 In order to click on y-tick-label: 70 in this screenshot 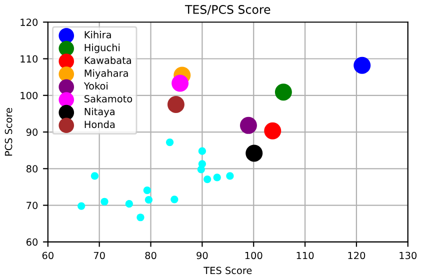, I will do `click(32, 206)`.